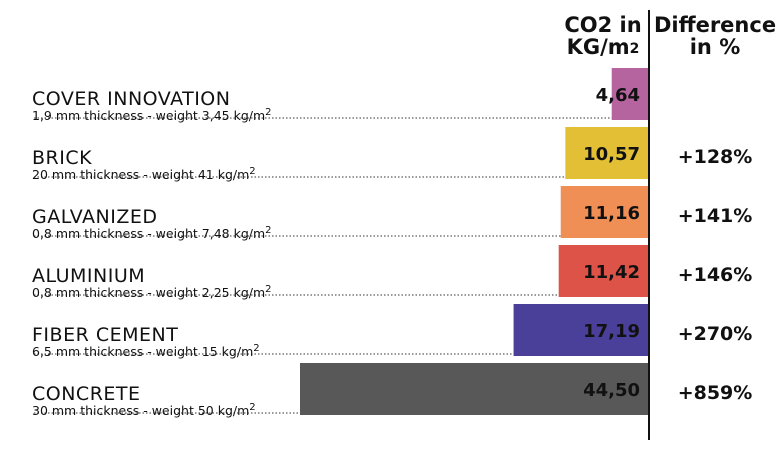 This screenshot has width=780, height=450. What do you see at coordinates (715, 157) in the screenshot?
I see `row-difference: +128%` at bounding box center [715, 157].